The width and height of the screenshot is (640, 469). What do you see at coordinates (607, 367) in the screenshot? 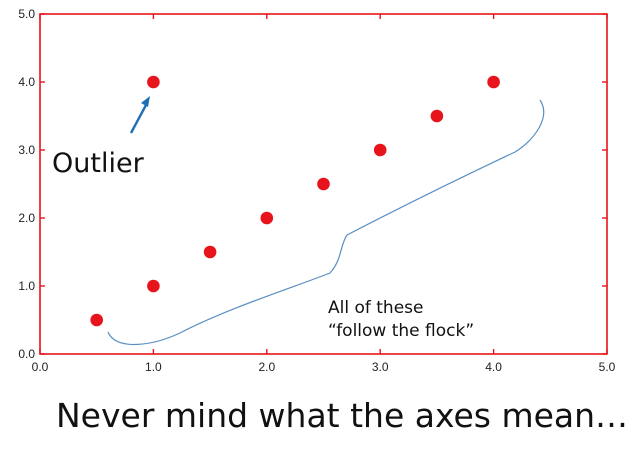
I see `x-tick-label: 5.0` at bounding box center [607, 367].